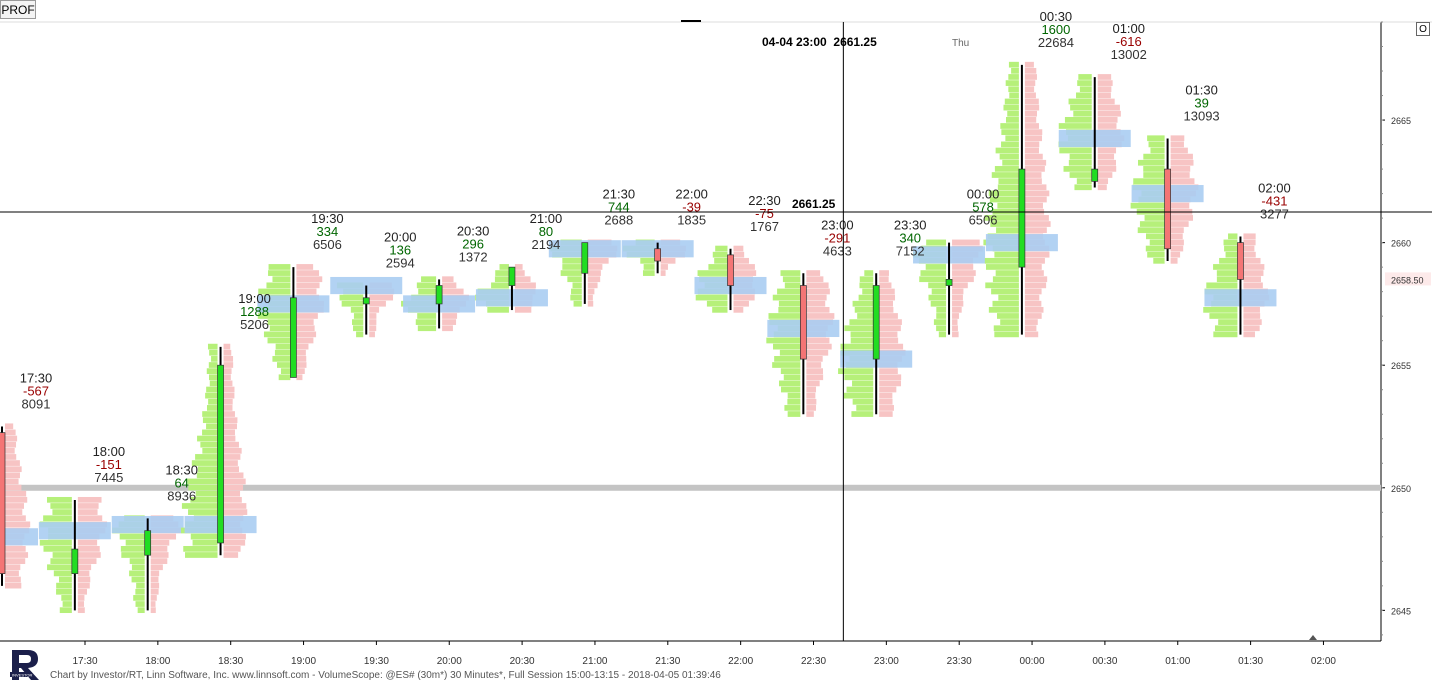  What do you see at coordinates (1129, 41) in the screenshot?
I see `bar-delta-label: -616` at bounding box center [1129, 41].